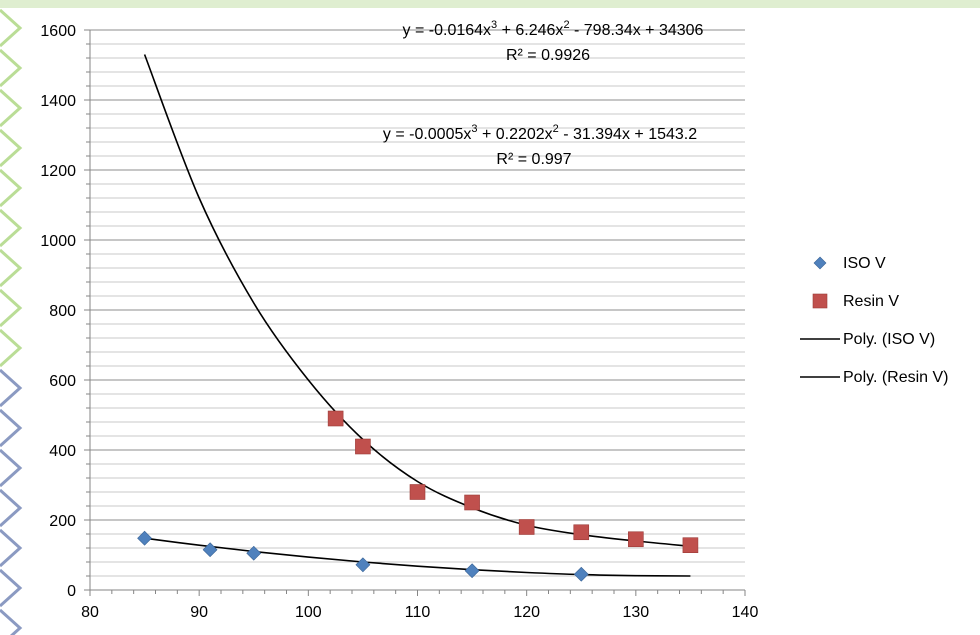  What do you see at coordinates (530, 30) in the screenshot?
I see `equation-part: + 6.246x` at bounding box center [530, 30].